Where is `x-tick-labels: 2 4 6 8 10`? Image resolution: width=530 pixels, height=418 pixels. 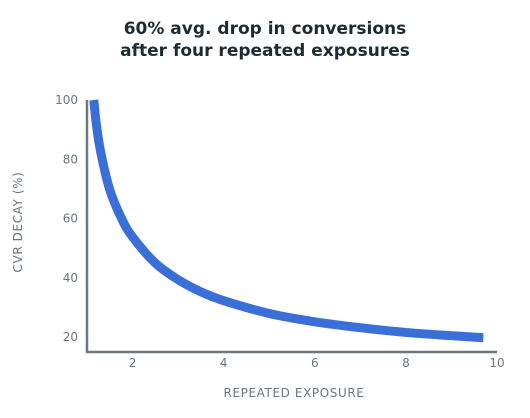
x-tick-labels: 2 4 6 8 10 is located at coordinates (317, 363).